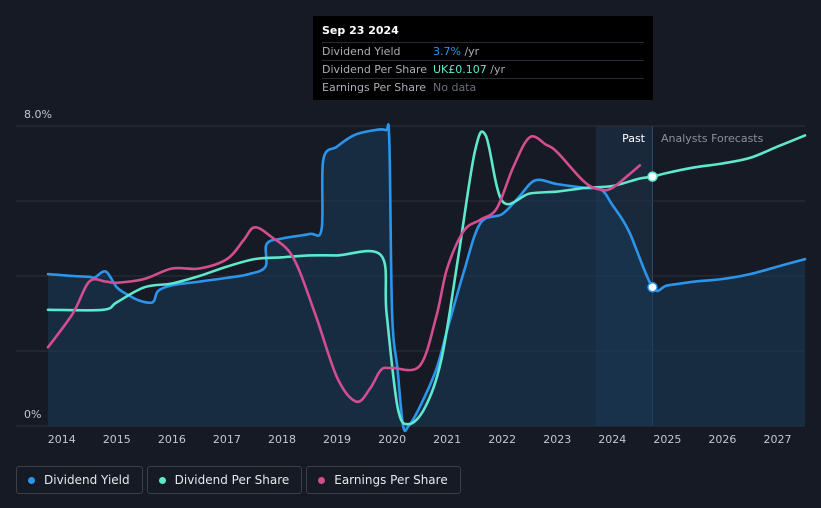  Describe the element at coordinates (447, 439) in the screenshot. I see `x-tick-label: 2021` at that location.